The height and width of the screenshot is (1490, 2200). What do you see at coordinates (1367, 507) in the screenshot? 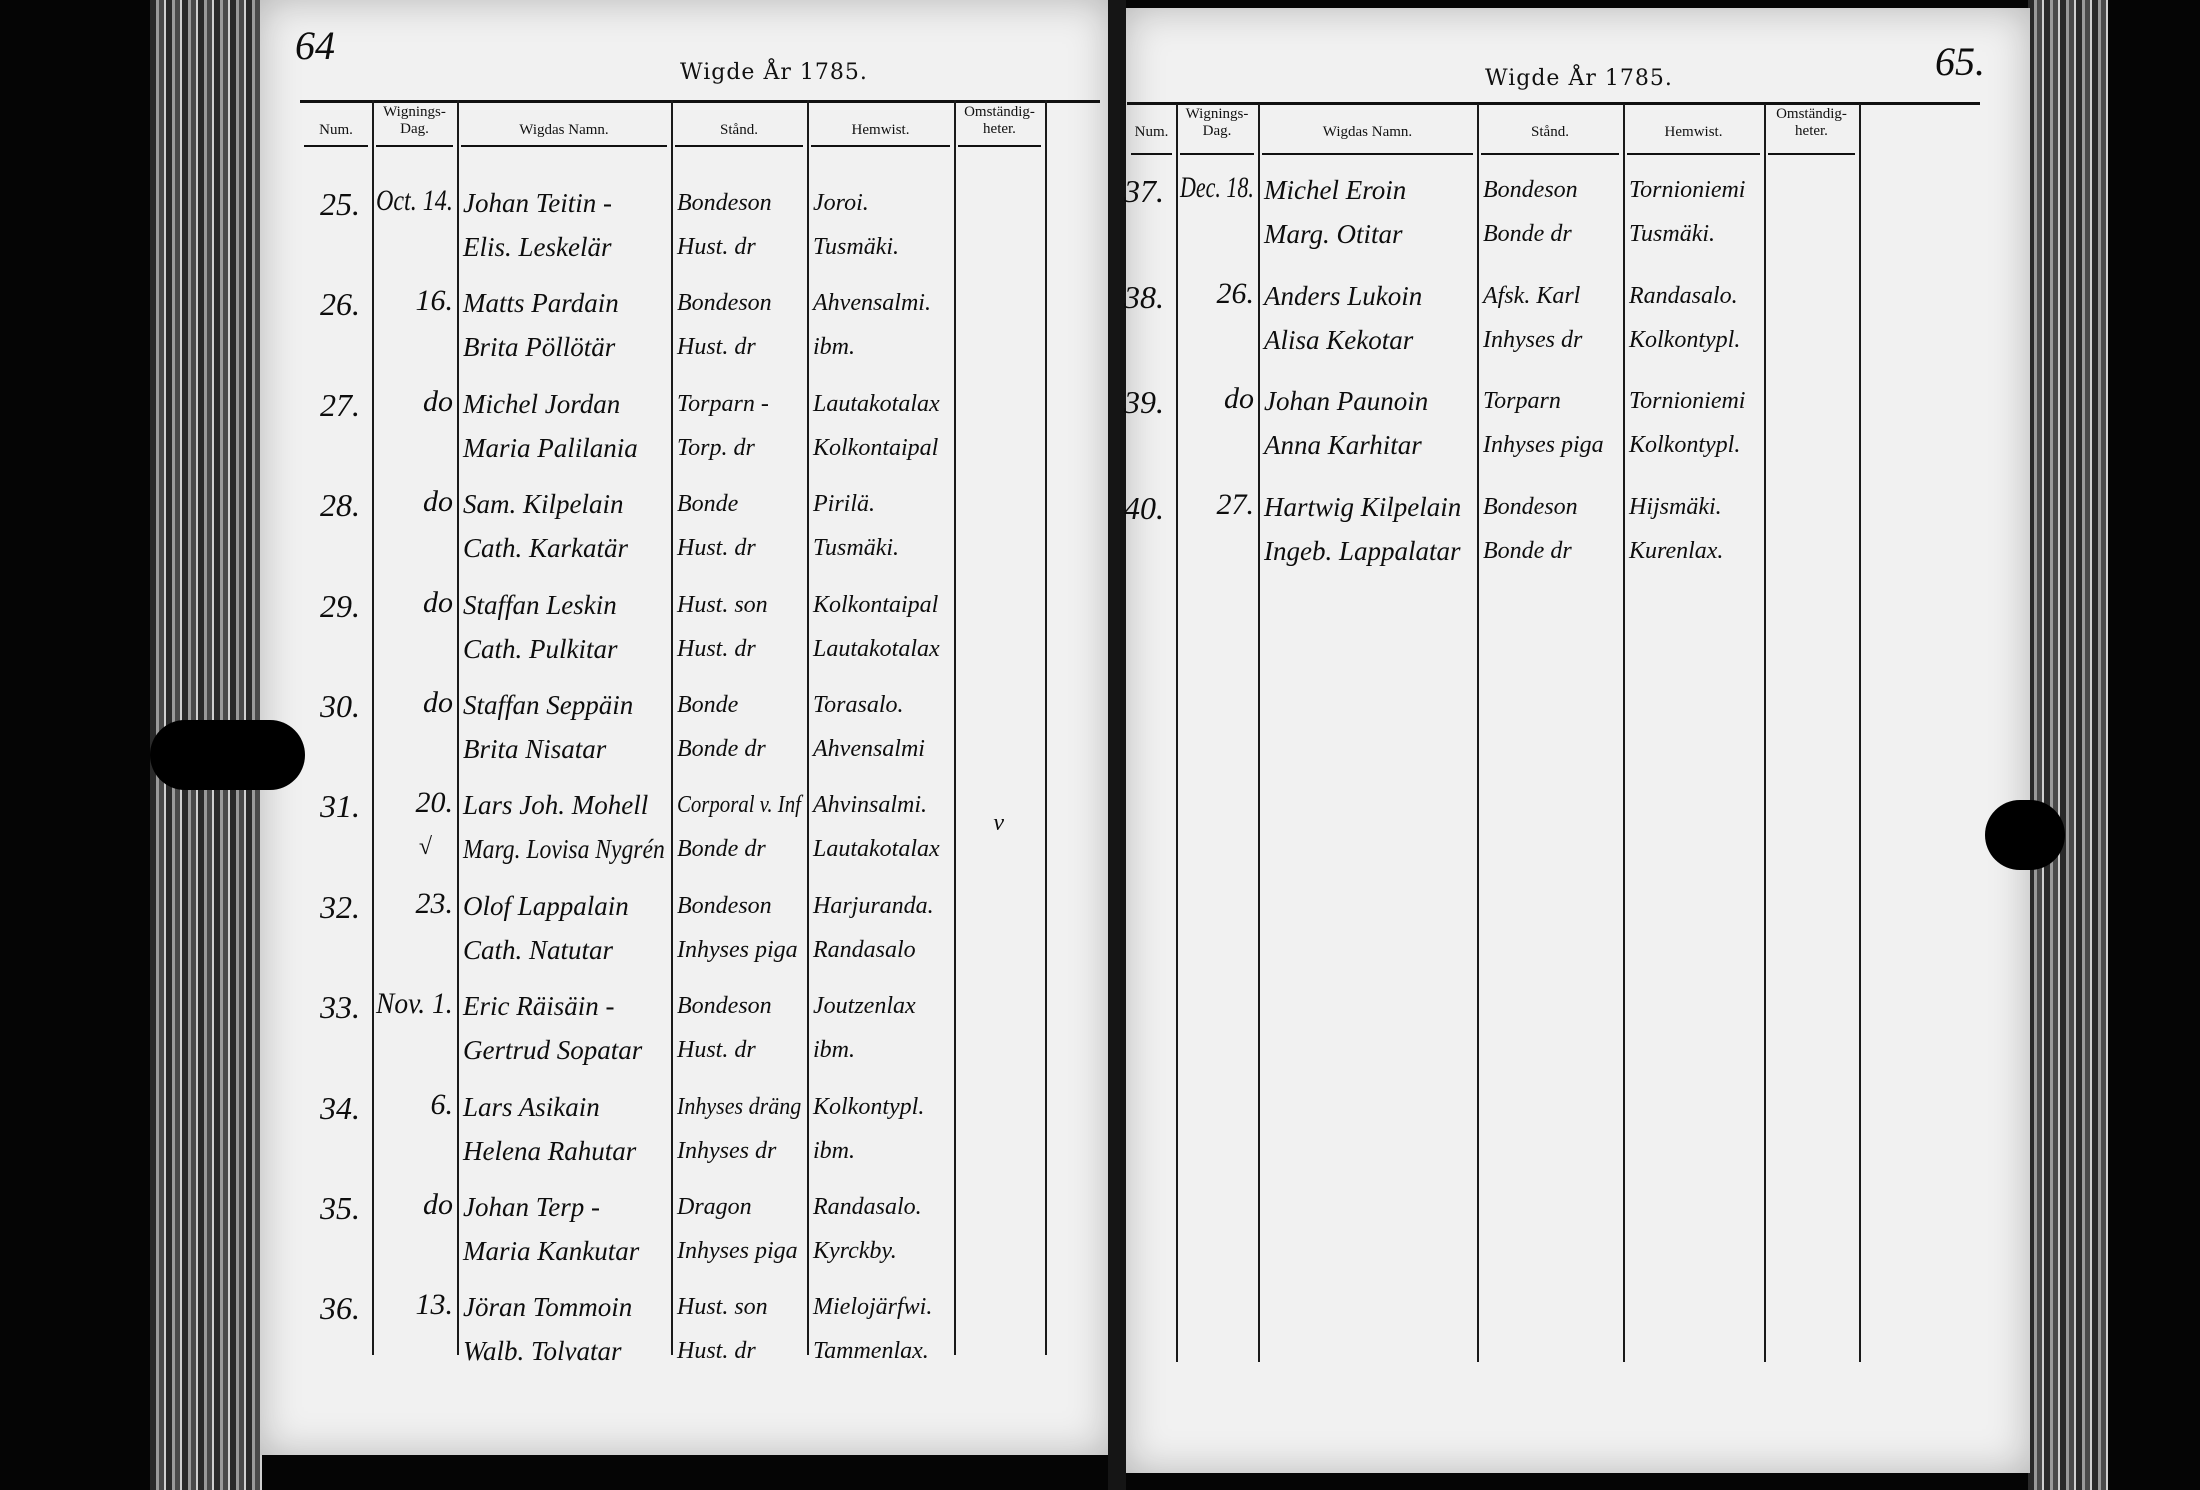
I see `right_page-entry-name: Hartwig Kilpelain` at bounding box center [1367, 507].